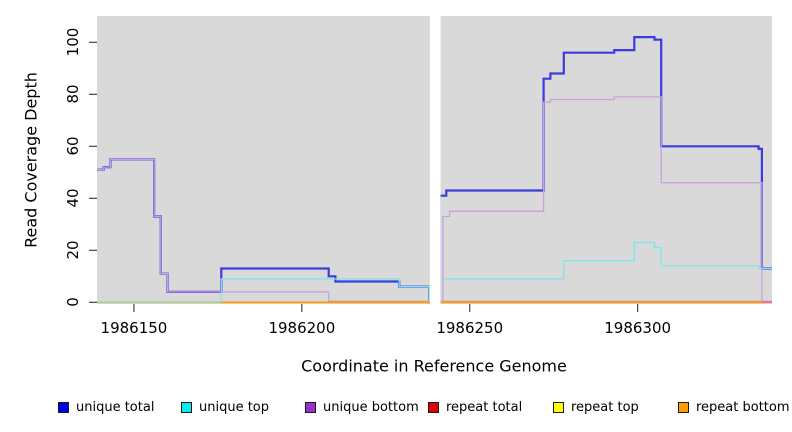 The width and height of the screenshot is (792, 432). I want to click on series-unique-top-line, so click(434, 272).